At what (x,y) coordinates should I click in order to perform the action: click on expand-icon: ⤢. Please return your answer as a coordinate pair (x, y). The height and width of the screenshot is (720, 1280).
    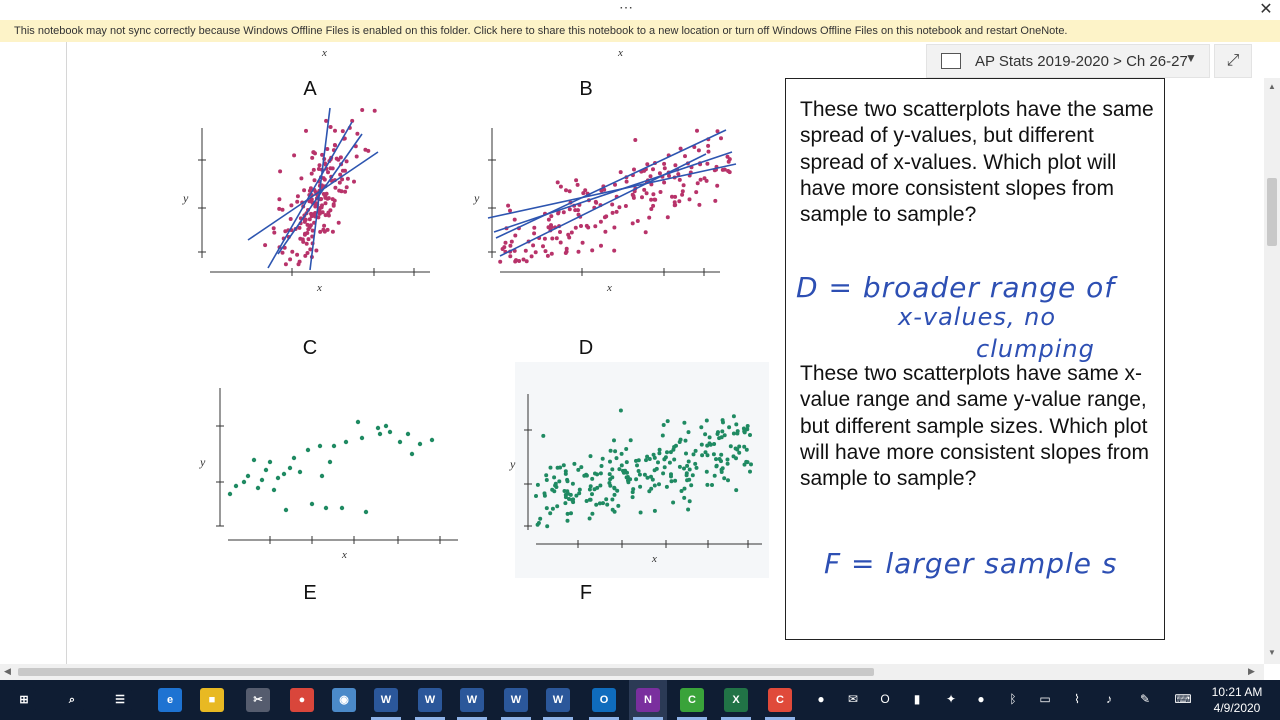
    Looking at the image, I should click on (1233, 61).